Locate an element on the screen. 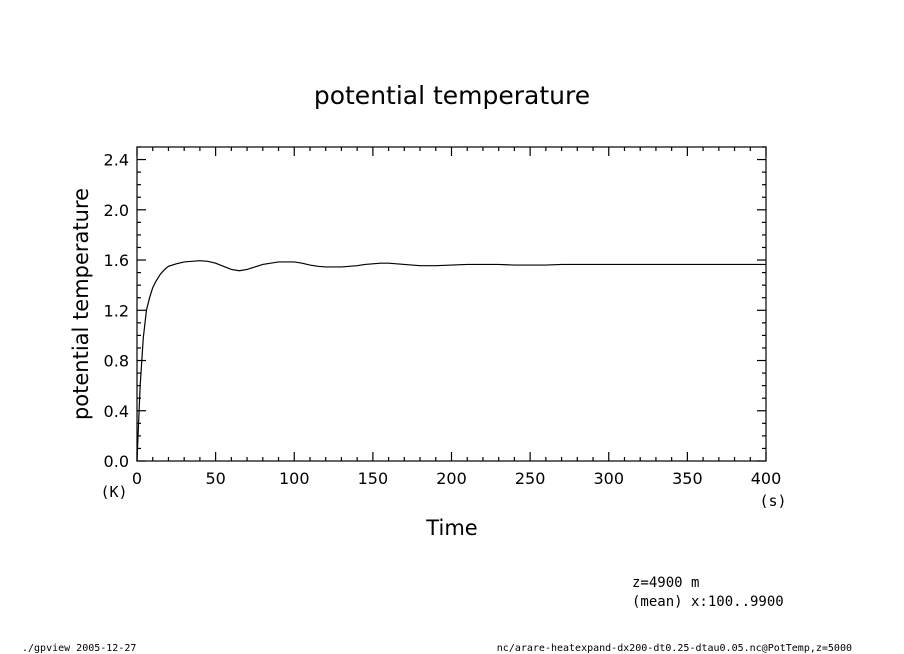  footer-left: ./gpview 2005-12-27 is located at coordinates (79, 648).